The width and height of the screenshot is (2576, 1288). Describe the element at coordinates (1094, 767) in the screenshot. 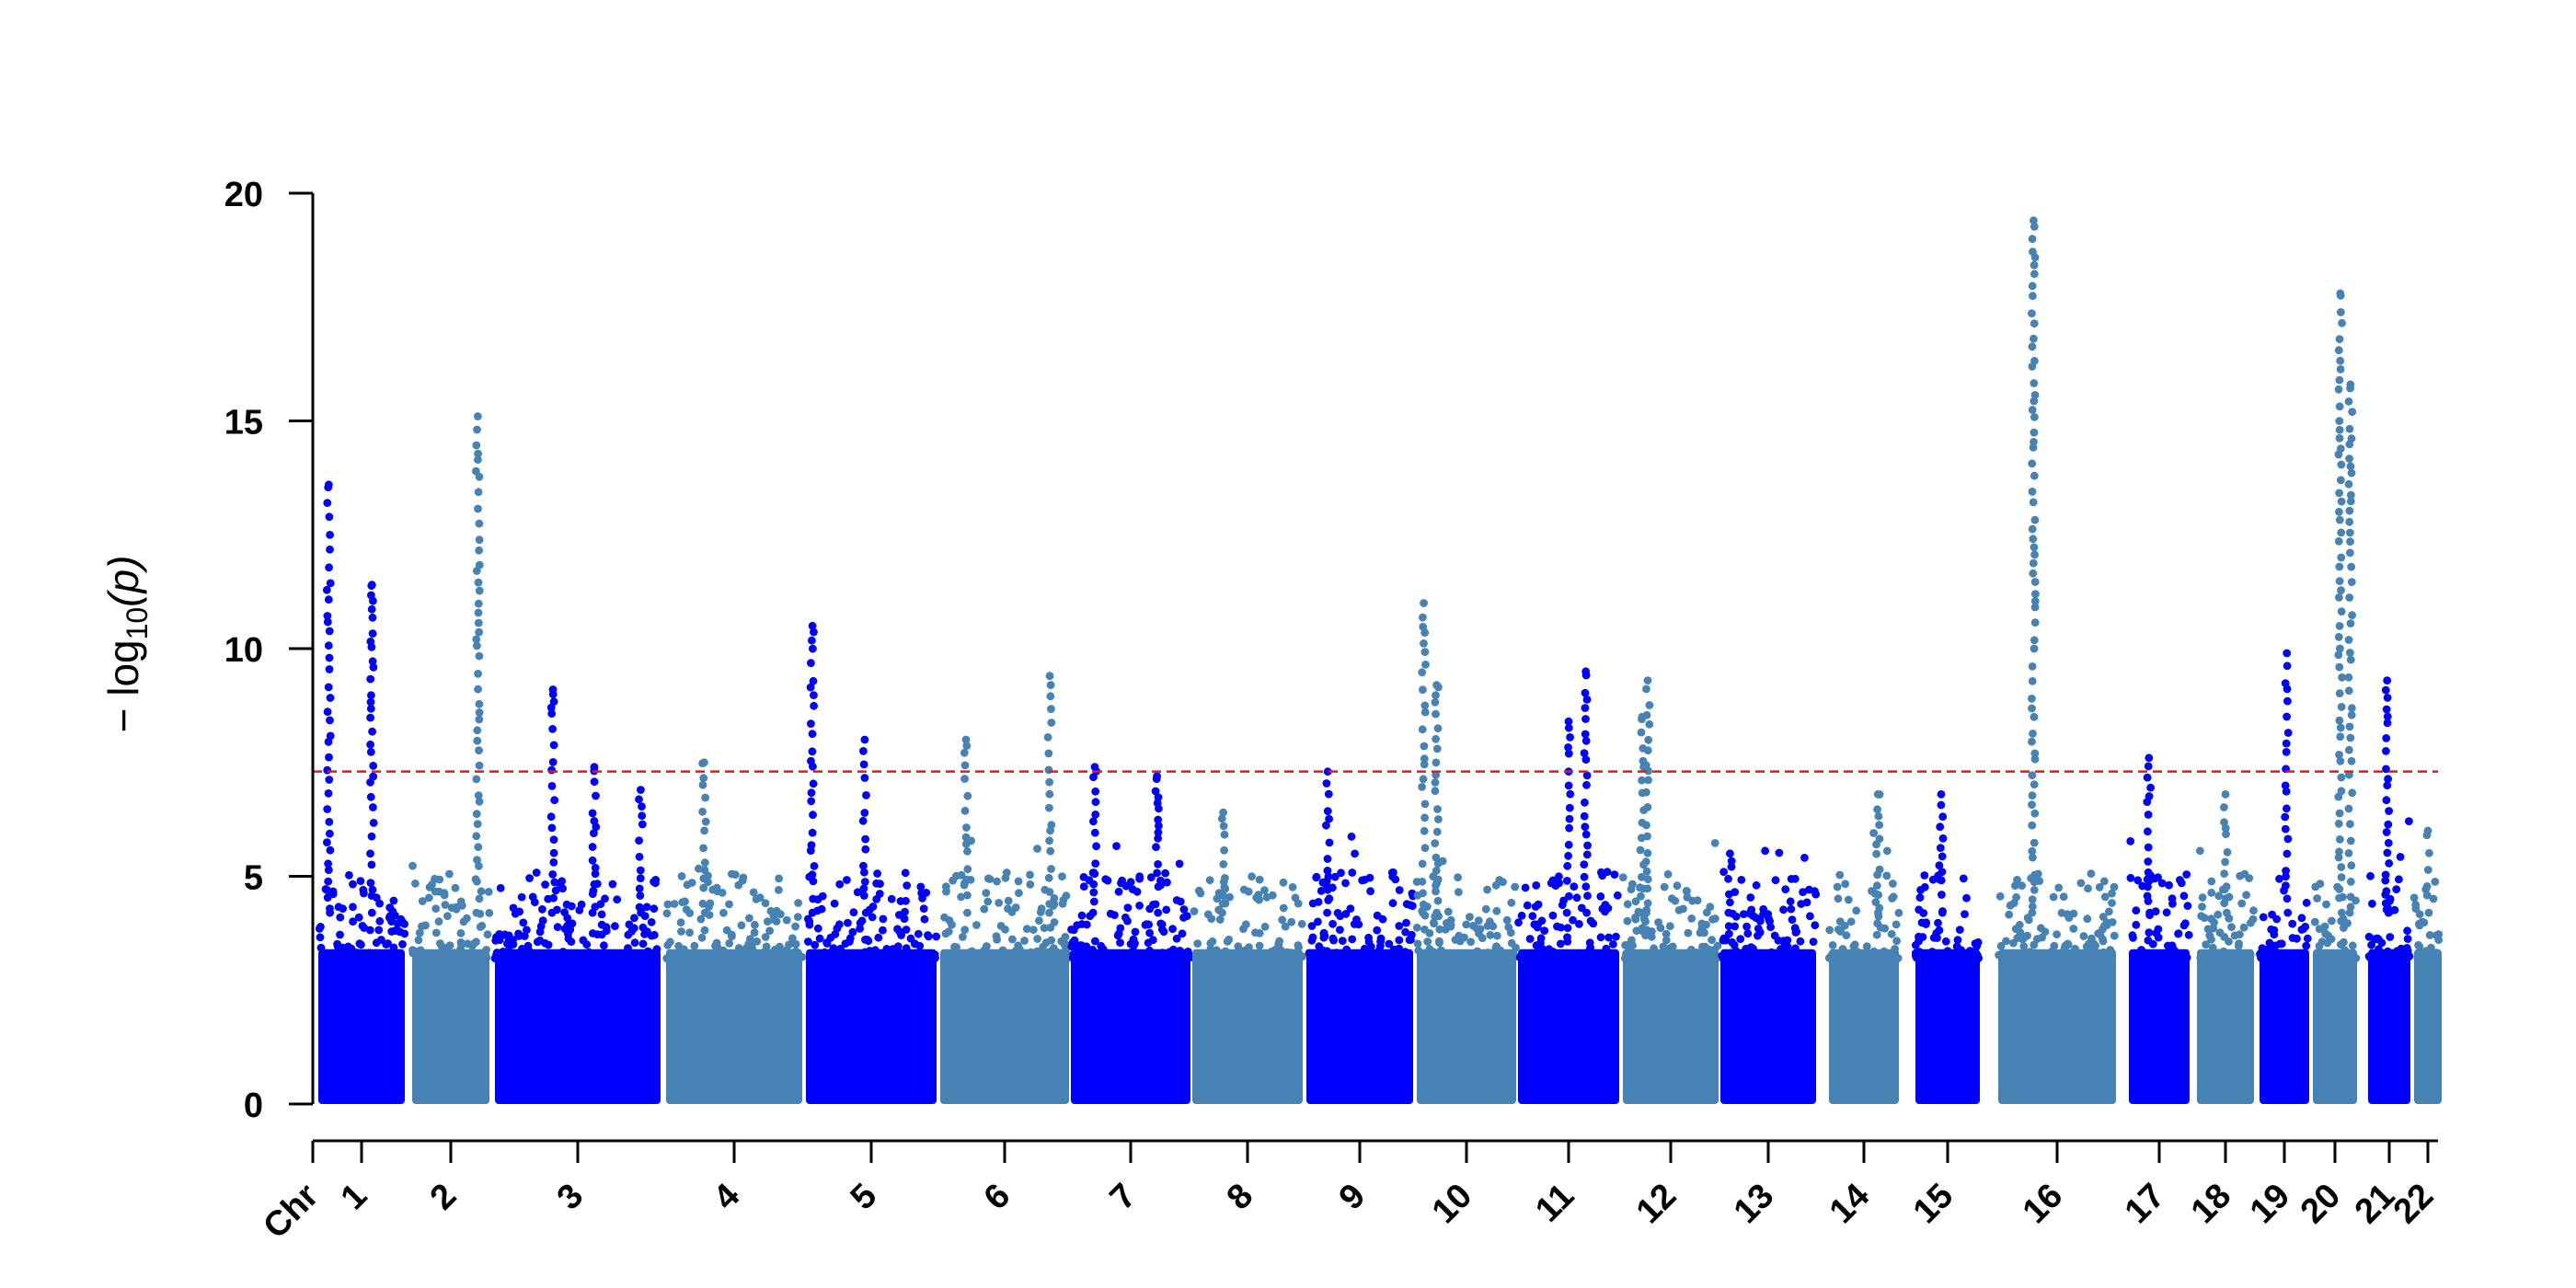

I see `snp-peak-top` at that location.